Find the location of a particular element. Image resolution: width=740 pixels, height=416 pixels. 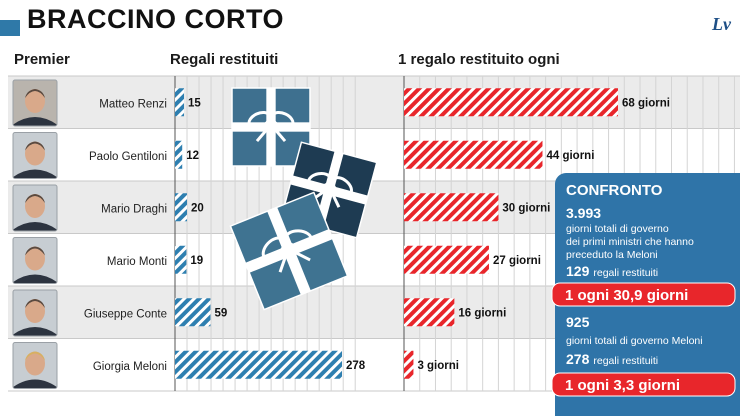

comparison-gifts-number: 278 is located at coordinates (578, 359).